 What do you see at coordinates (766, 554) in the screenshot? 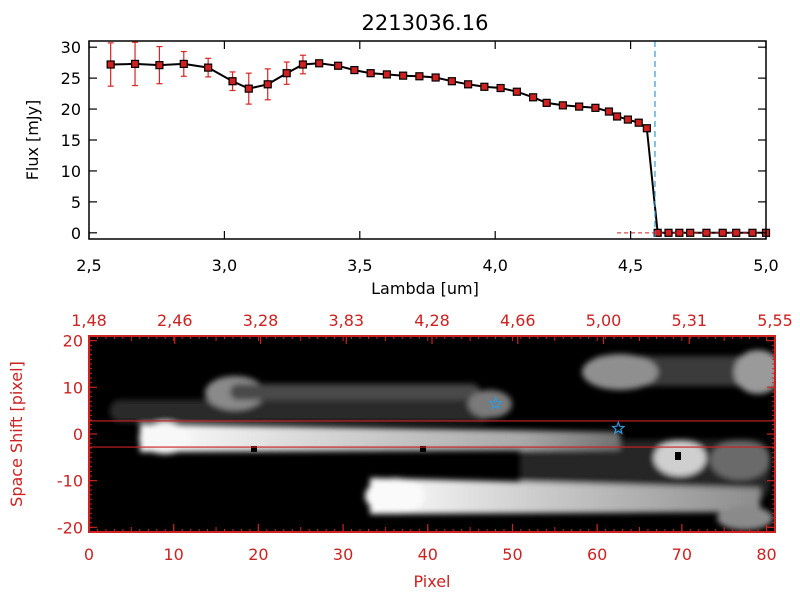
I see `pixel-tick-label: 80` at bounding box center [766, 554].